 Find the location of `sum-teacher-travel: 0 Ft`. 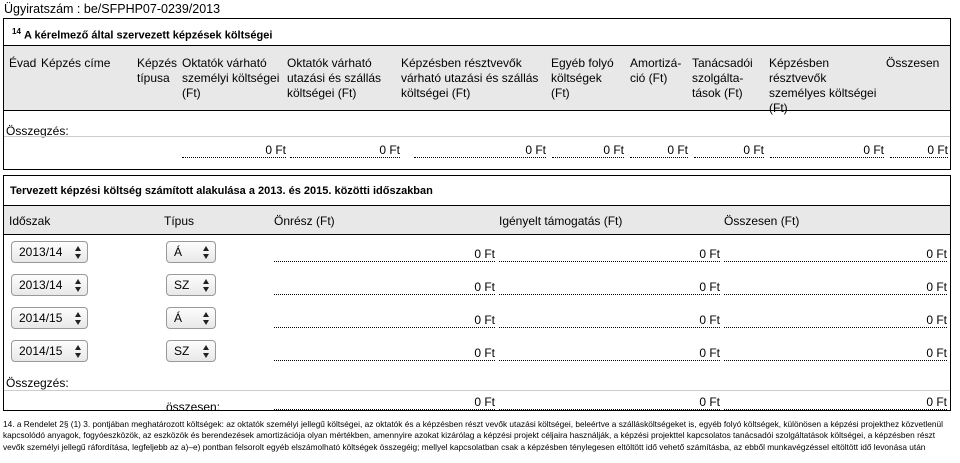

sum-teacher-travel: 0 Ft is located at coordinates (345, 151).